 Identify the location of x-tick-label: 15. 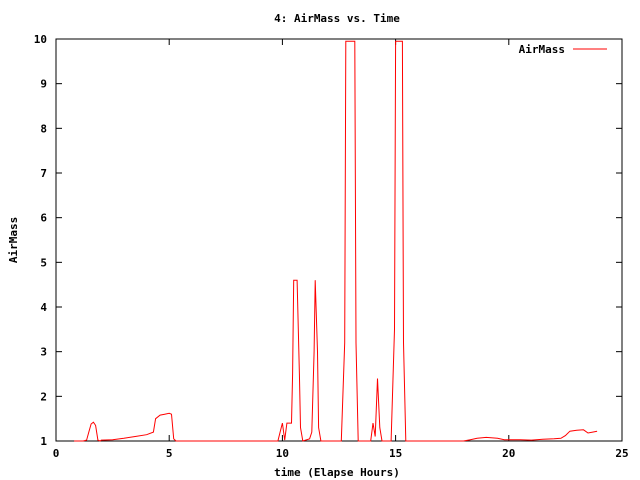
(395, 453).